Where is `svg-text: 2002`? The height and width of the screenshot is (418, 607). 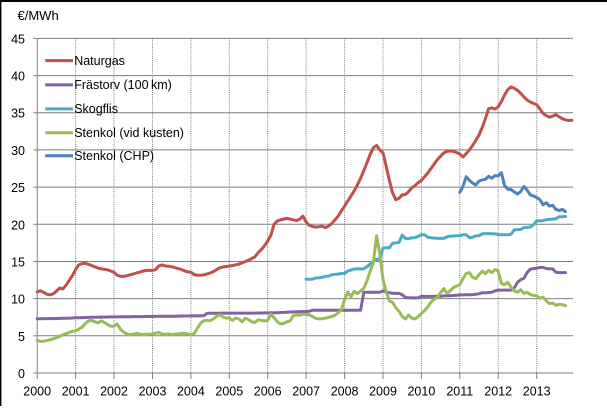 svg-text: 2002 is located at coordinates (114, 392).